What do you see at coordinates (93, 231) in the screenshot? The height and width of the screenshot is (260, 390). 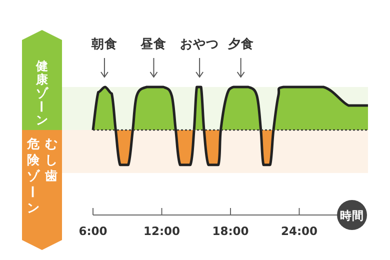 I see `x-tick-label: 6:00` at bounding box center [93, 231].